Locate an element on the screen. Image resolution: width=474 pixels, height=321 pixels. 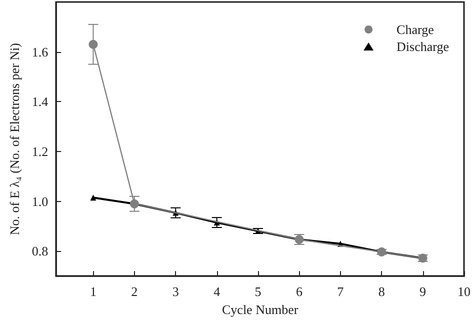
x-tick-label: 5 is located at coordinates (258, 292).